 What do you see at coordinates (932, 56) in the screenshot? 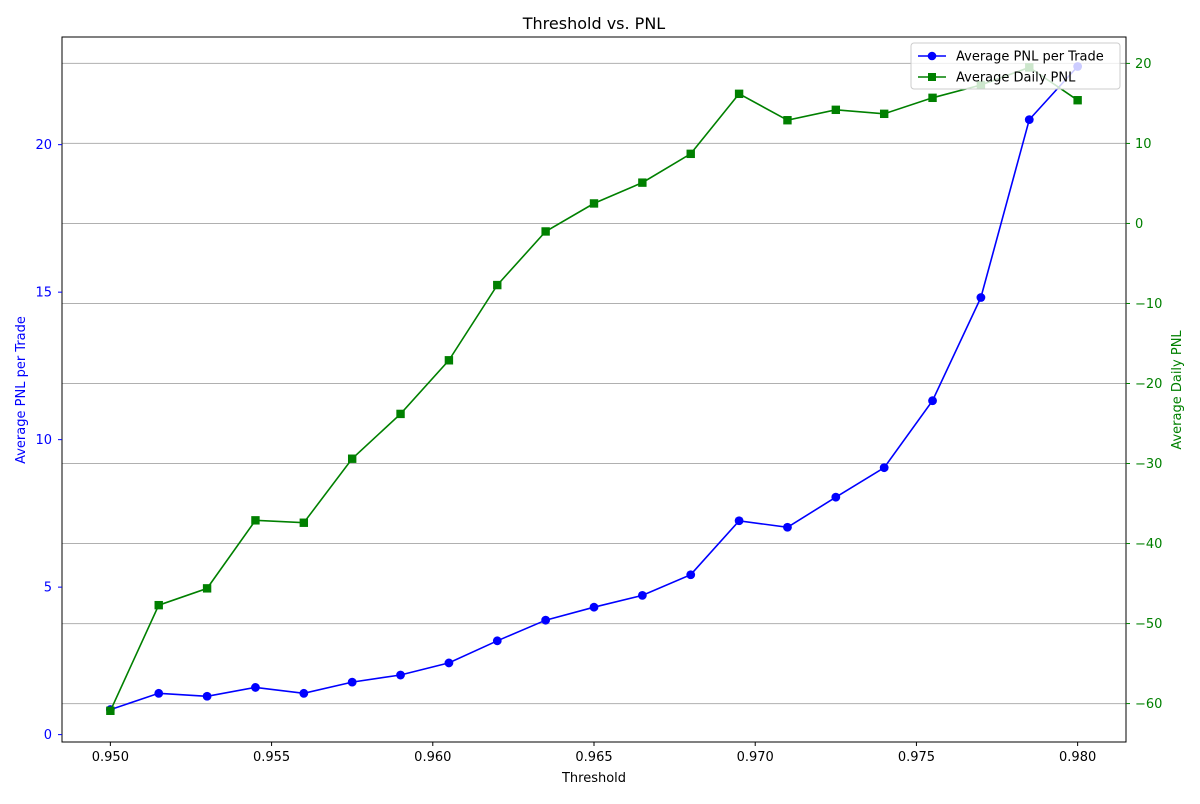
I see `legend-marker-pnl-trade` at bounding box center [932, 56].